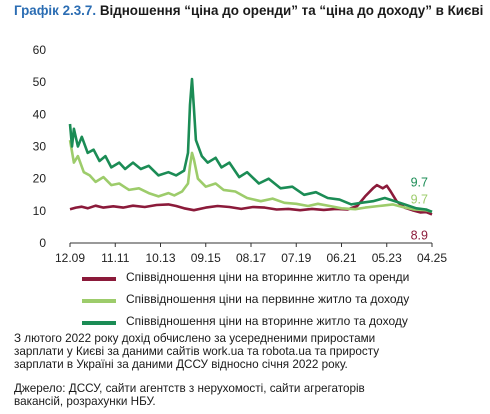  What do you see at coordinates (160, 258) in the screenshot?
I see `x-tick-label: 10.13` at bounding box center [160, 258].